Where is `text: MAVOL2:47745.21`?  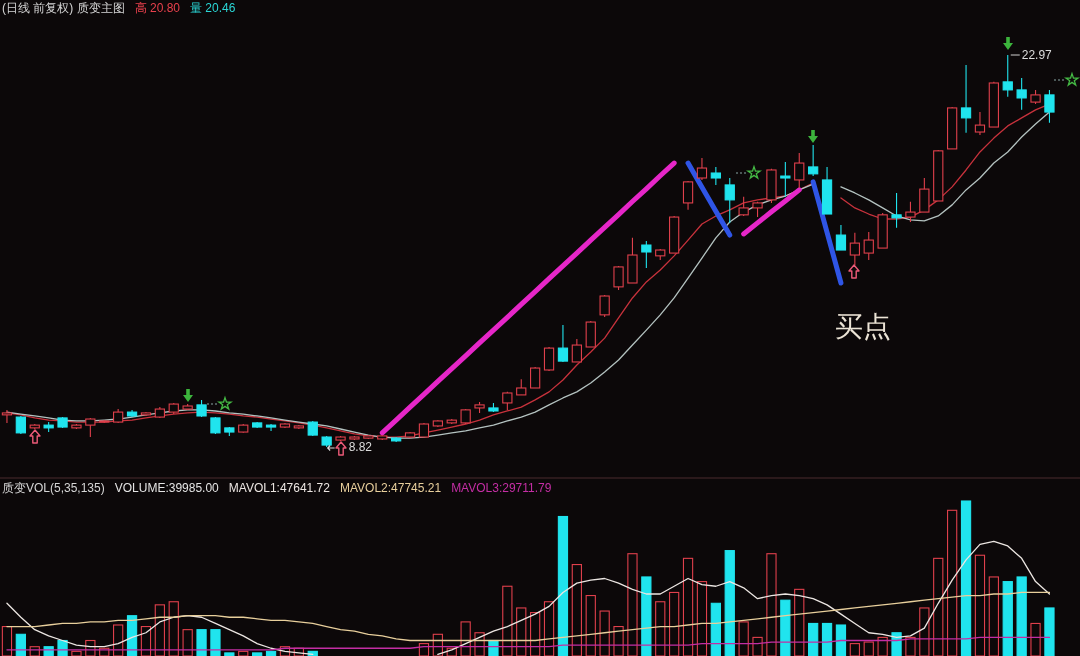 text: MAVOL2:47745.21 is located at coordinates (390, 488).